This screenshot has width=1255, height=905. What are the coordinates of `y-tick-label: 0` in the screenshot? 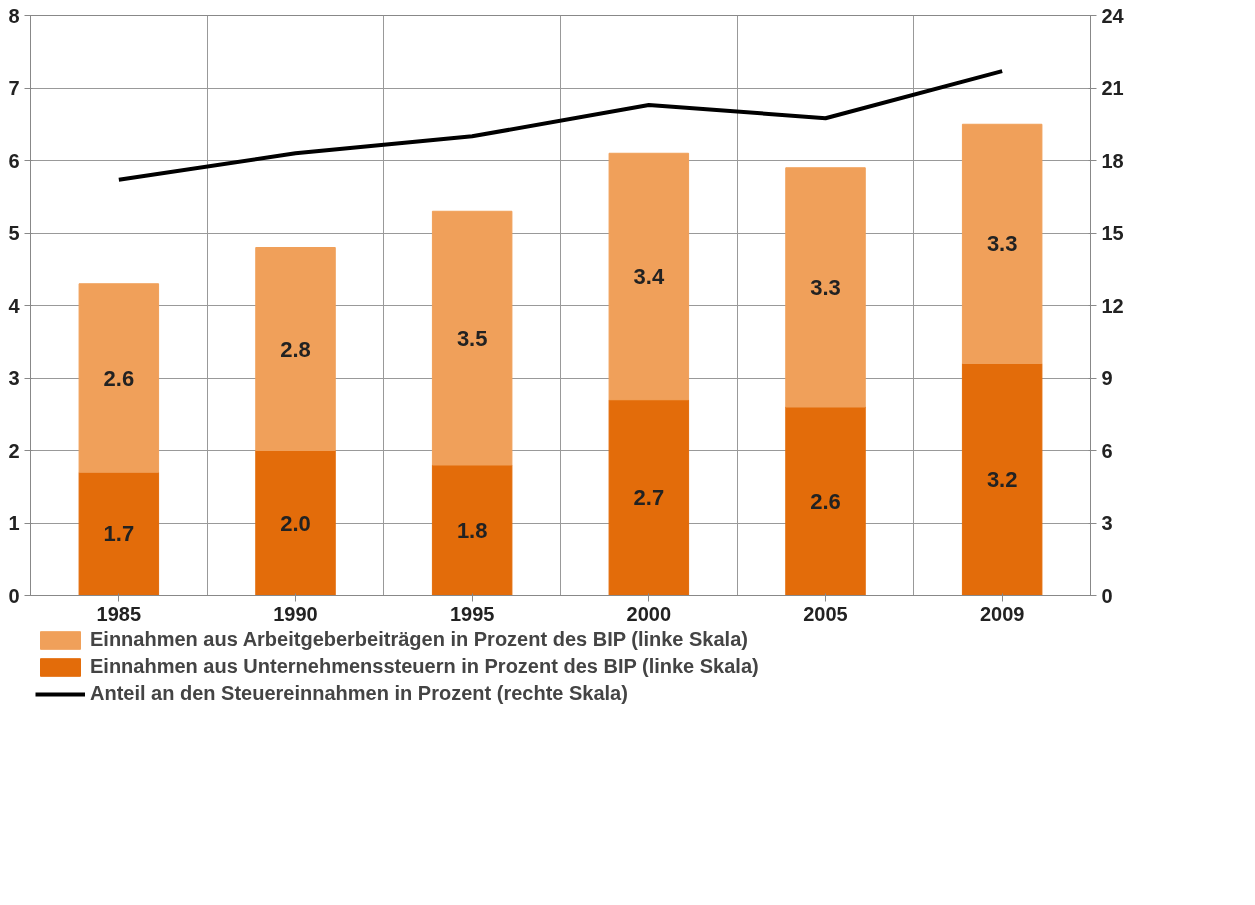 It's located at (14, 595).